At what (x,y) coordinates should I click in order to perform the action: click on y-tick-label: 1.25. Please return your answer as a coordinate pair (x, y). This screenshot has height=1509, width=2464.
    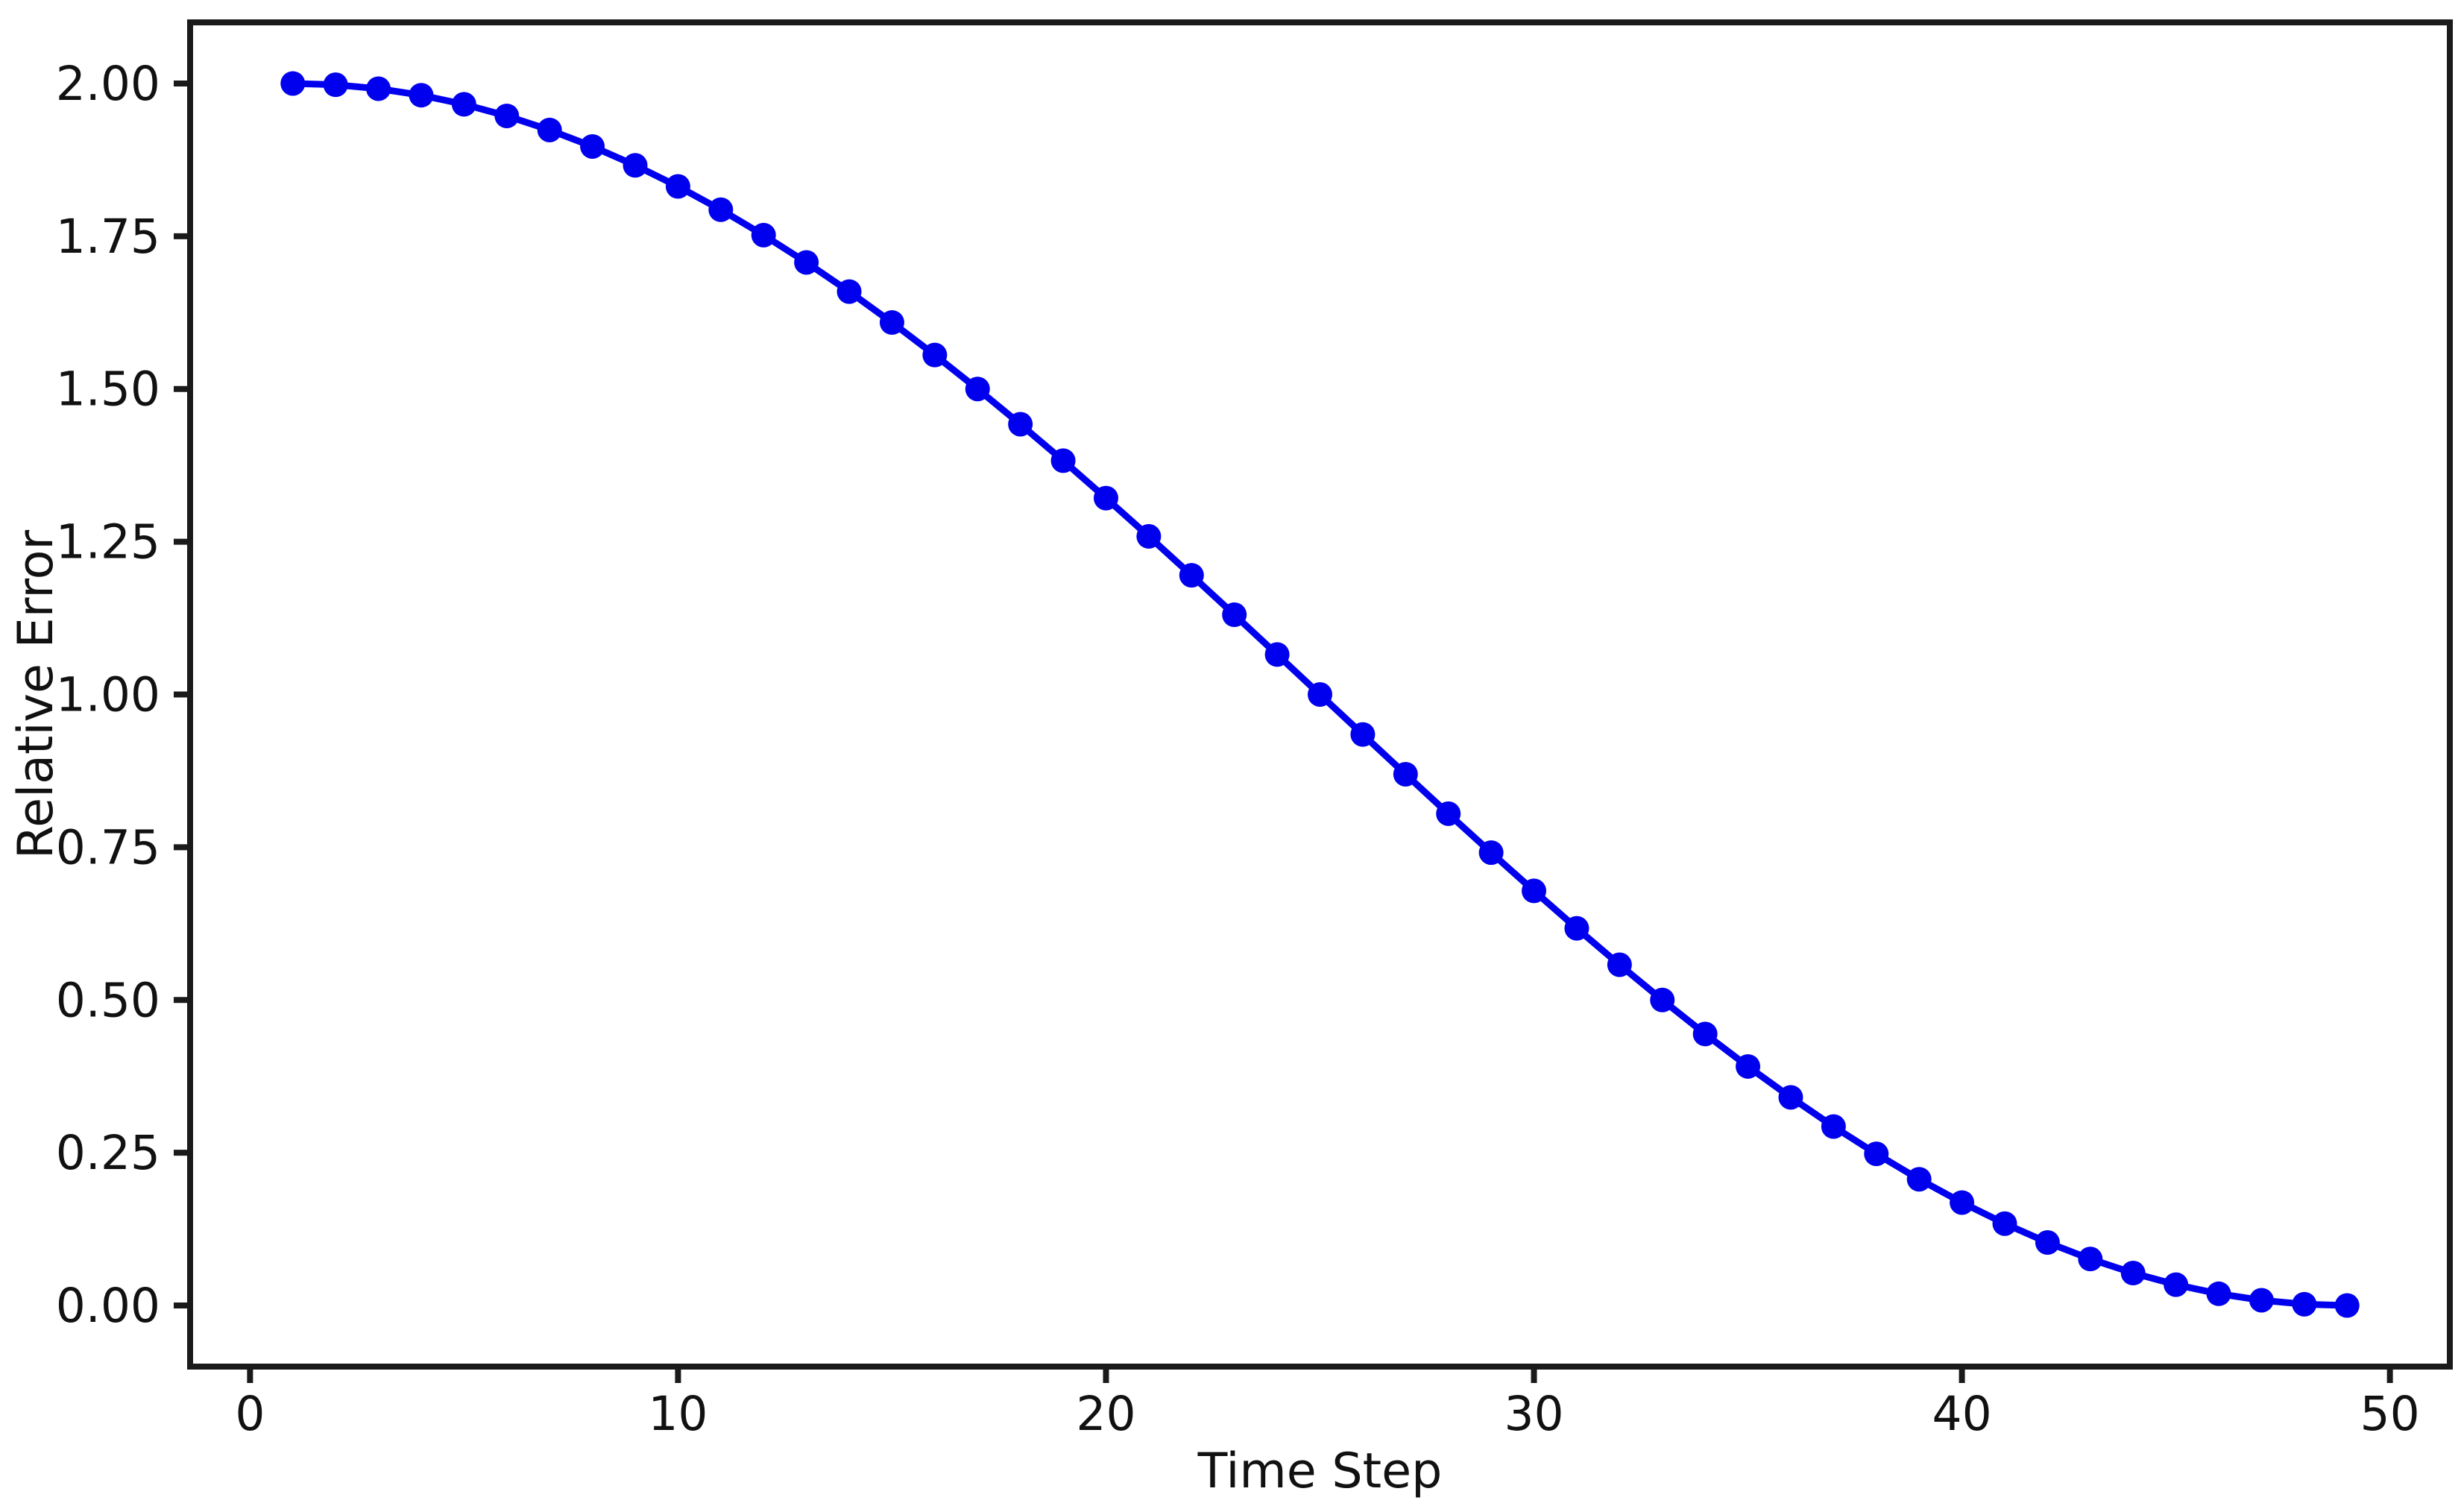
    Looking at the image, I should click on (108, 542).